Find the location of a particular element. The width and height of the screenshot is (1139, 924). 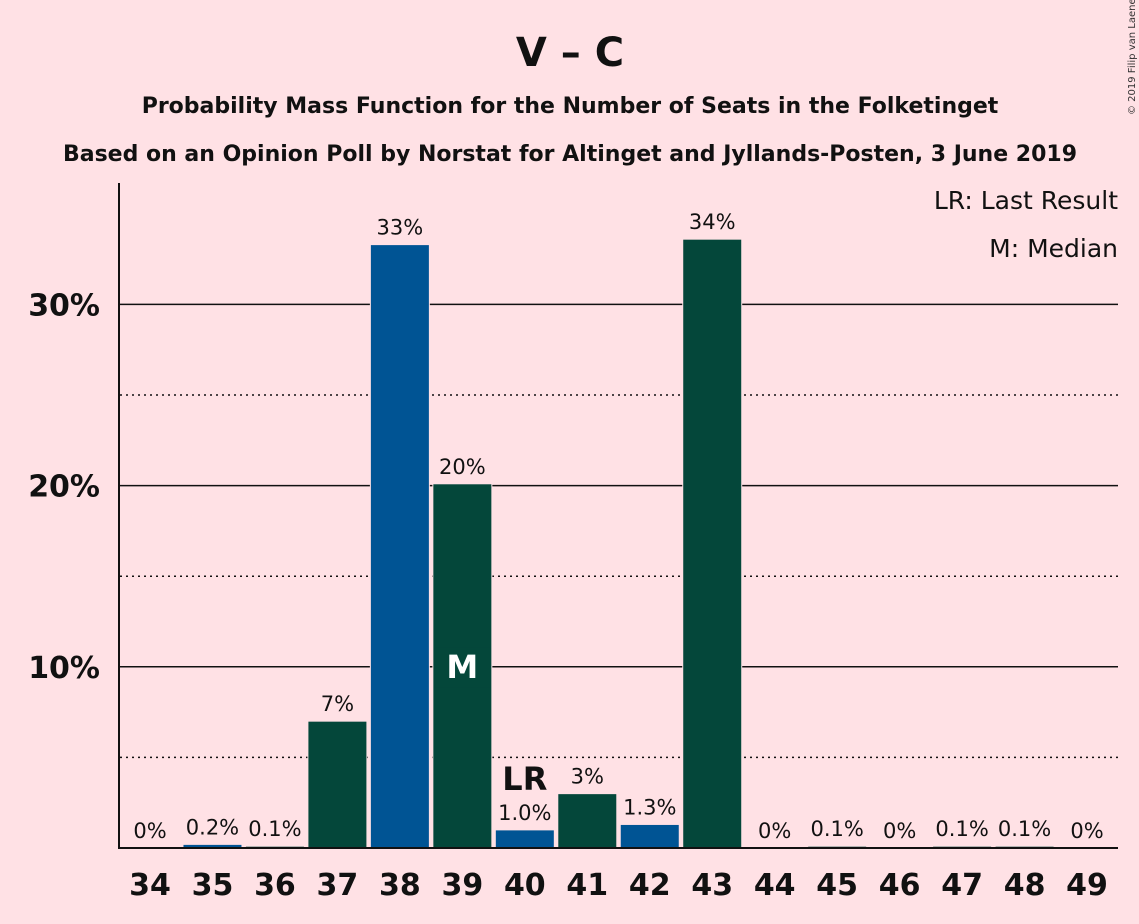

x-tick-45: 45 is located at coordinates (837, 885).